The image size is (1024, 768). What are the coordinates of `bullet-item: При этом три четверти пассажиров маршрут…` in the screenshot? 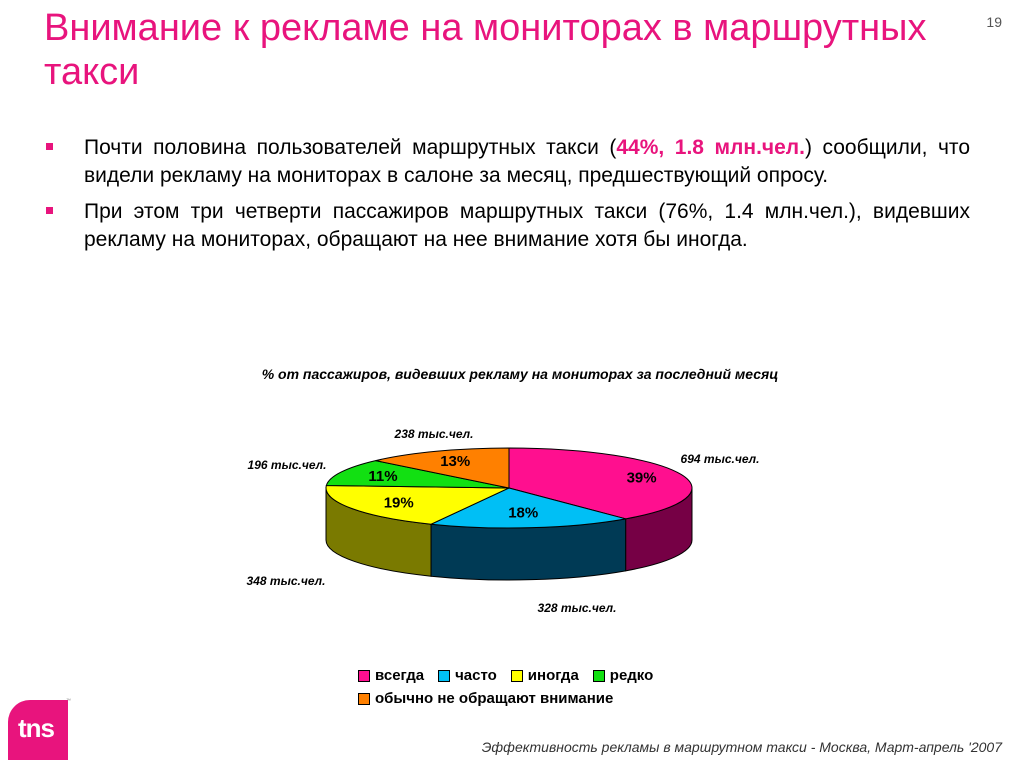 It's located at (507, 226).